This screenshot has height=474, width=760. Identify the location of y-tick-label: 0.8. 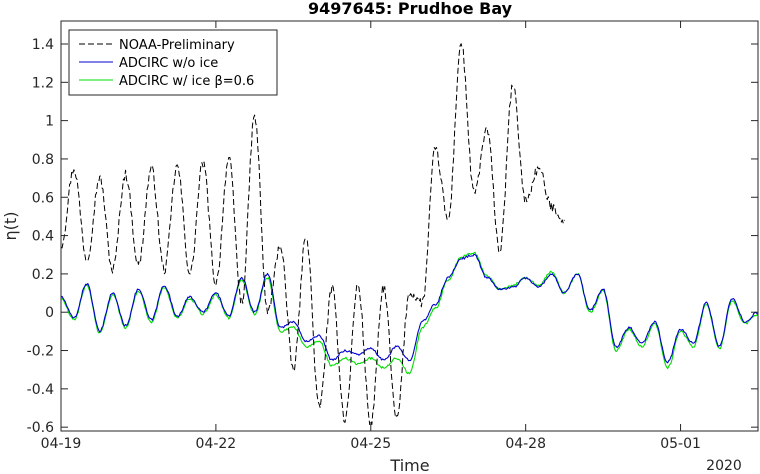
(43, 160).